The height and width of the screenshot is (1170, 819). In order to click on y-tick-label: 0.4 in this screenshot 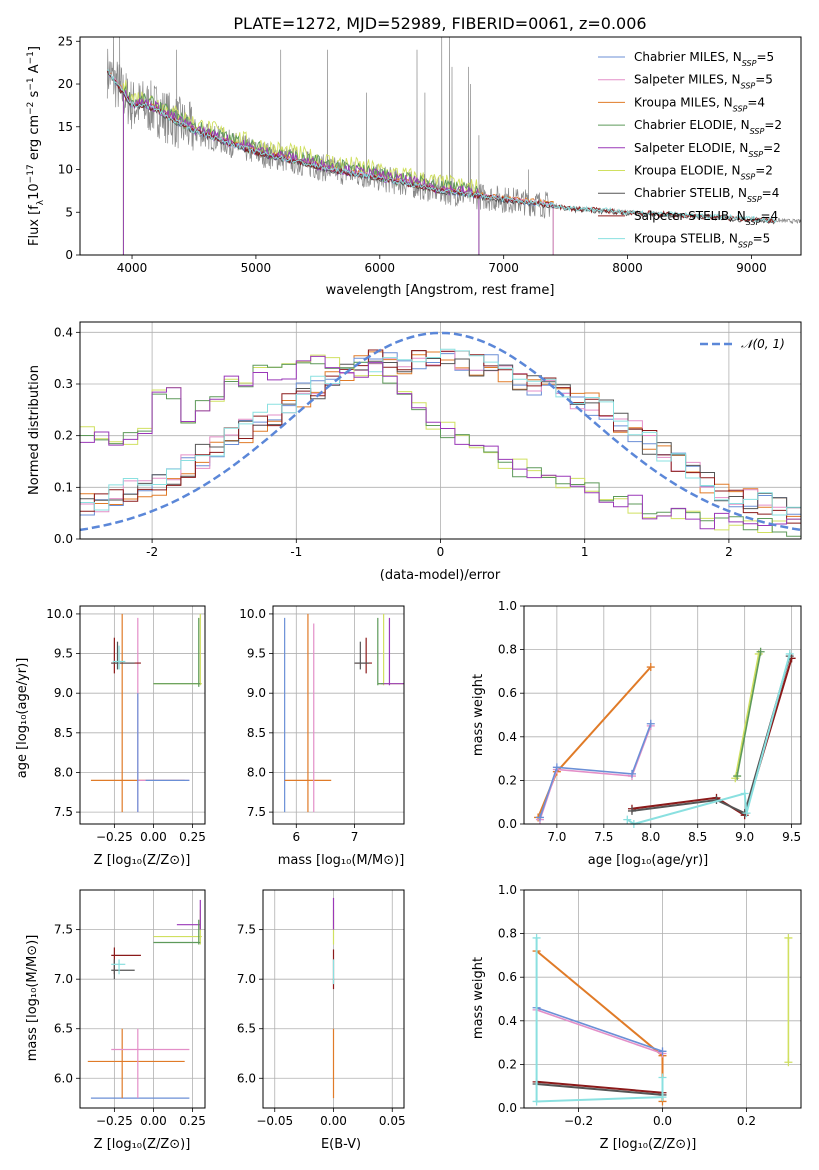, I will do `click(507, 737)`.